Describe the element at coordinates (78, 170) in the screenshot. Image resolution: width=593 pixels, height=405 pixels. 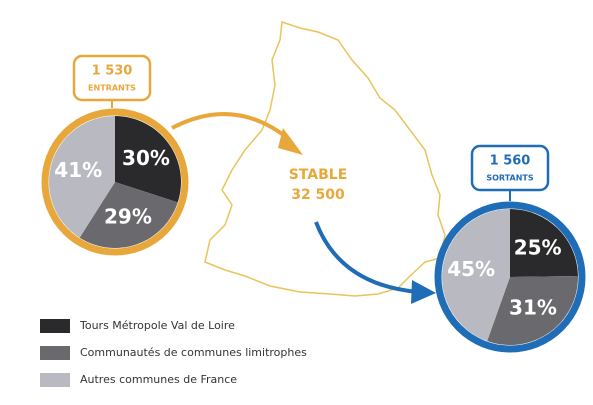
I see `slice-label: 41%` at that location.